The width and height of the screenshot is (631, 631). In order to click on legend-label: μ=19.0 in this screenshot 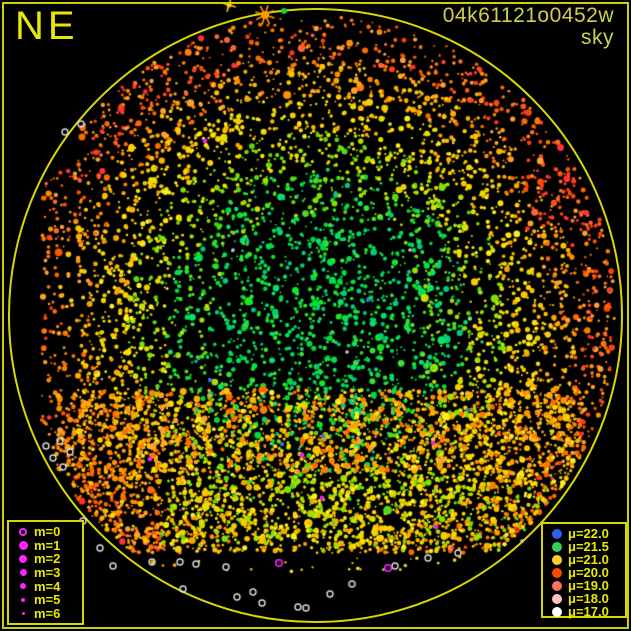, I will do `click(588, 585)`.